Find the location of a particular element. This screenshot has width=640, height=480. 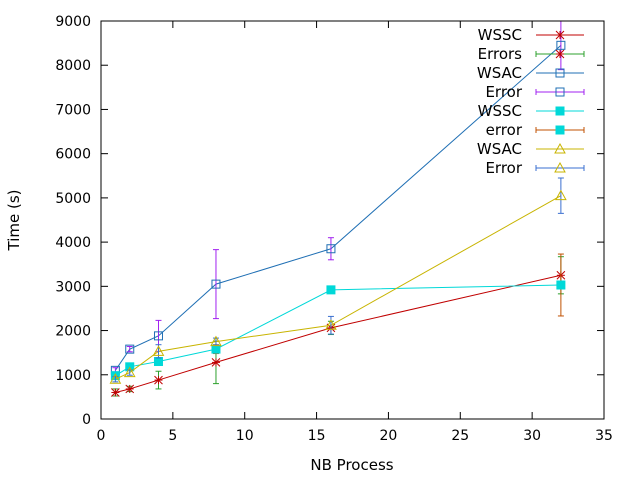

y-axis-label: Time (s) is located at coordinates (14, 221).